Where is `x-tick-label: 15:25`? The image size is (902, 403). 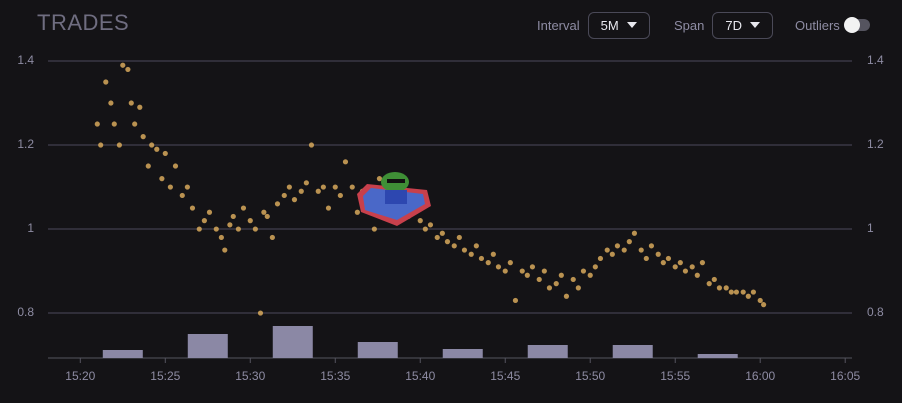 x-tick-label: 15:25 is located at coordinates (165, 376).